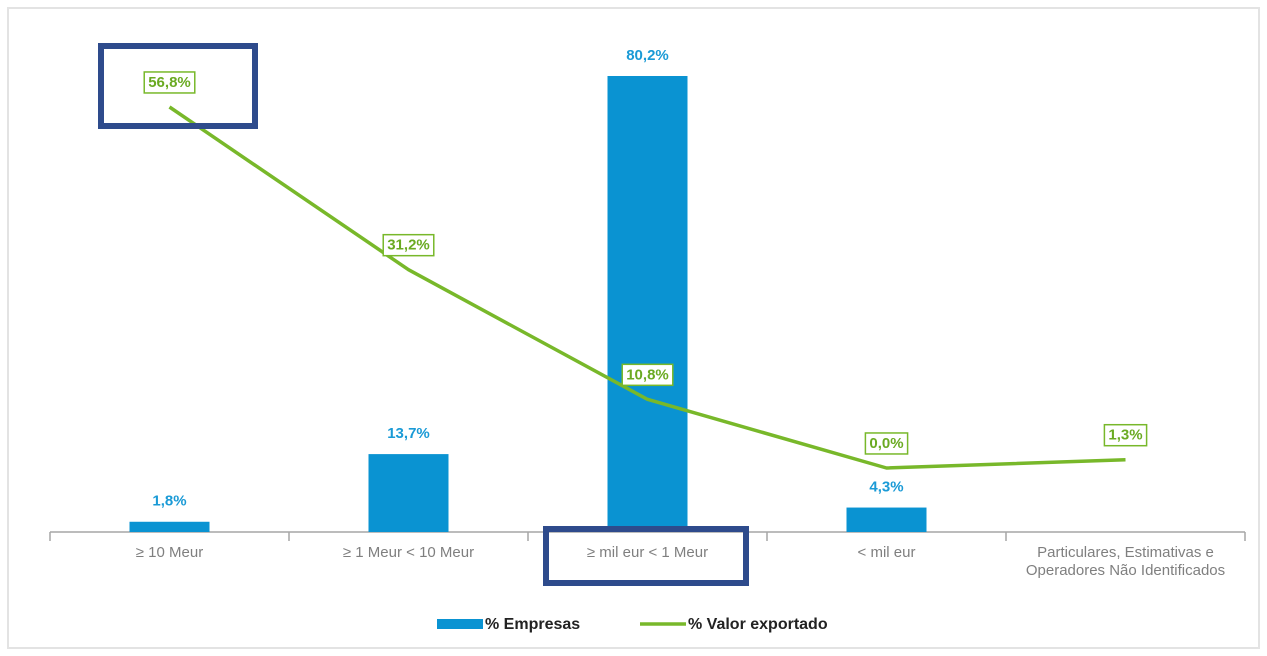 The height and width of the screenshot is (656, 1267). What do you see at coordinates (460, 624) in the screenshot?
I see `legend-swatch` at bounding box center [460, 624].